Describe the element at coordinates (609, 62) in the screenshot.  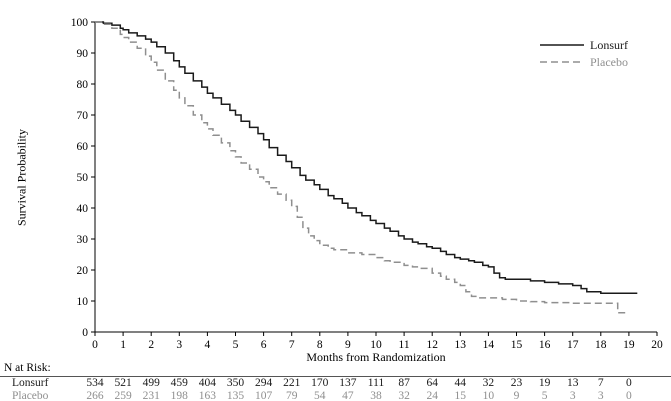
I see `legend-label-placebo: Placebo` at that location.